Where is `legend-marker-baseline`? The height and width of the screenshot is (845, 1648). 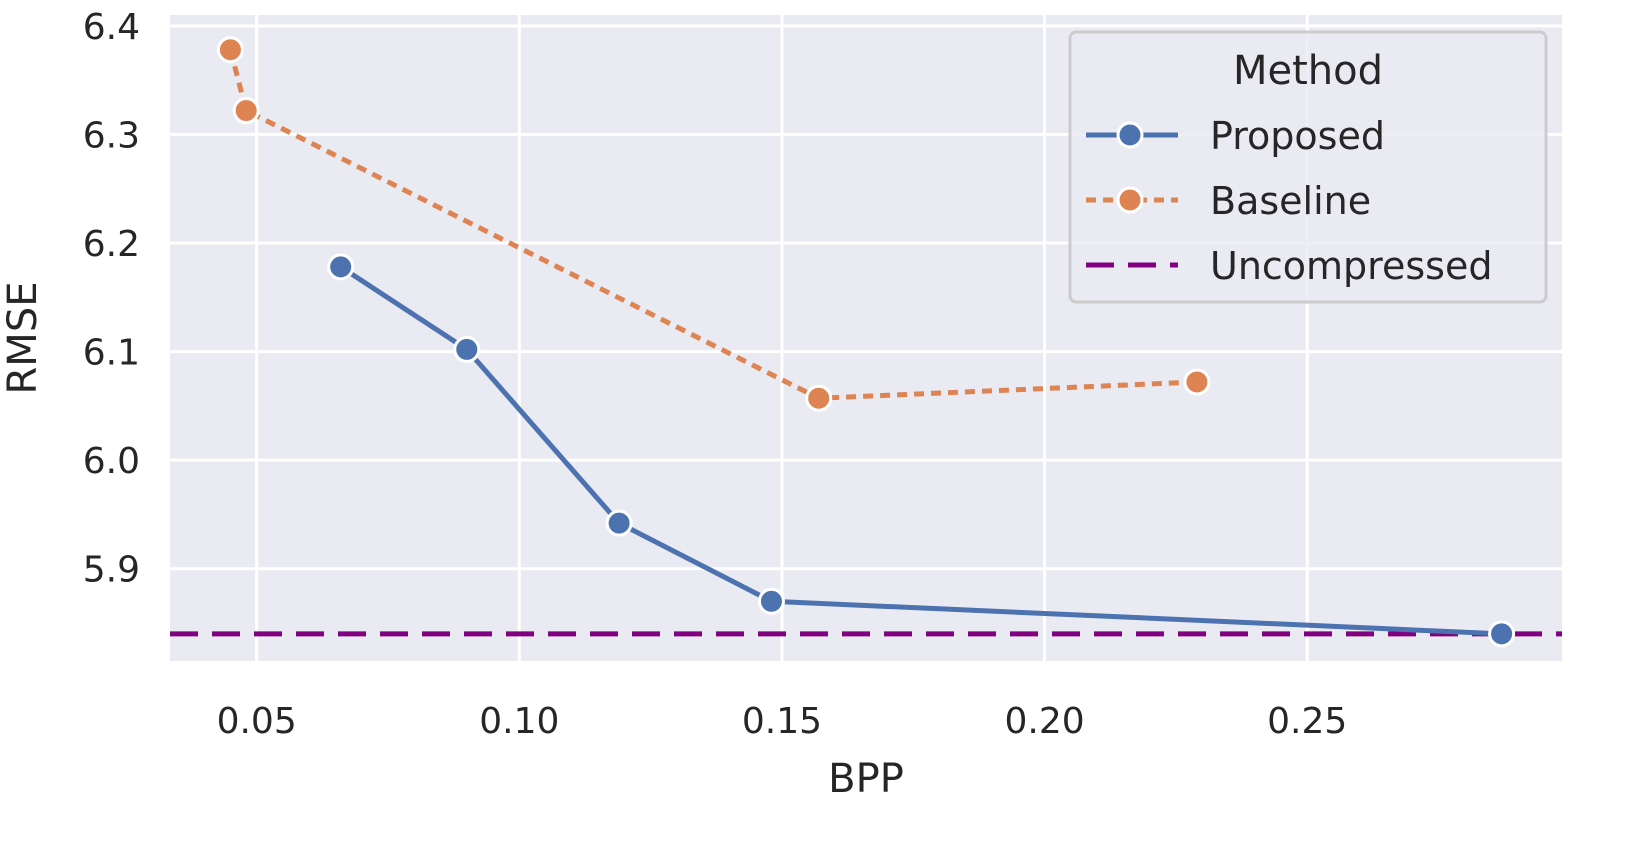 legend-marker-baseline is located at coordinates (1130, 200).